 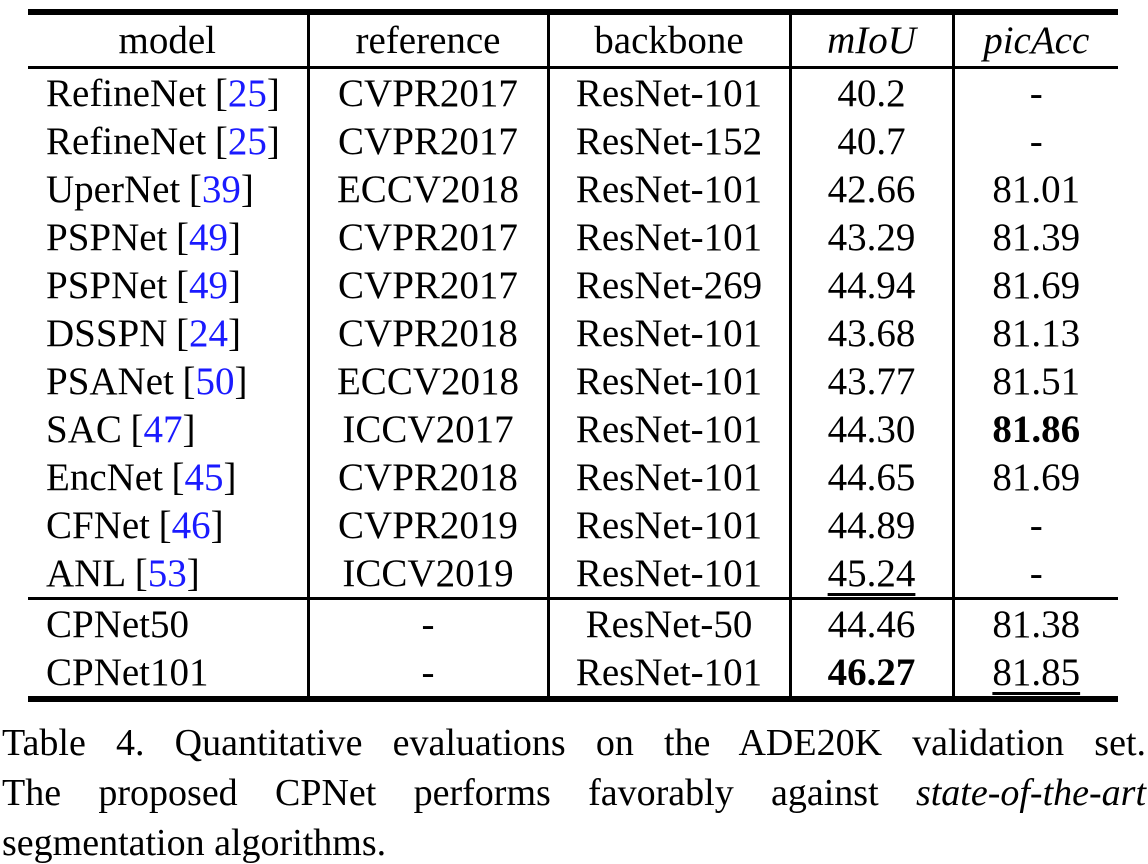 I want to click on model-name: UperNet, so click(x=113, y=189).